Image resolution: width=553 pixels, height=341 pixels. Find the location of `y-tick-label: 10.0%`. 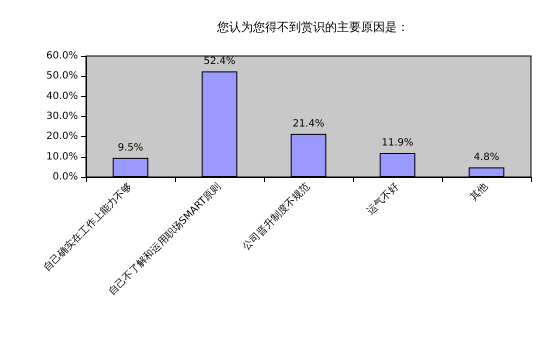

y-tick-label: 10.0% is located at coordinates (62, 156).